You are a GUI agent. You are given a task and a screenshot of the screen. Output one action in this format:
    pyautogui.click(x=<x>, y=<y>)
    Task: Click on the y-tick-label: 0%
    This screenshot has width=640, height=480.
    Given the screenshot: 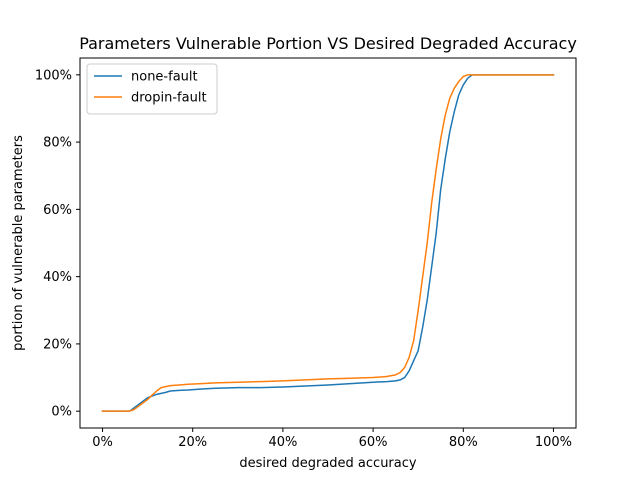 What is the action you would take?
    pyautogui.click(x=61, y=412)
    